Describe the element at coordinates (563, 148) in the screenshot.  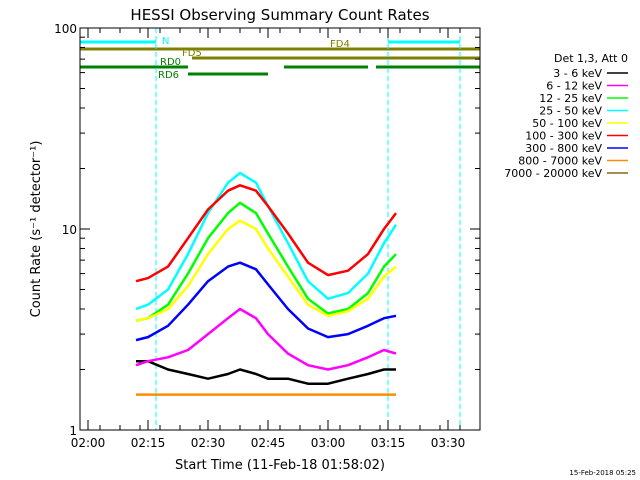
I see `legend-label-6: 300 - 800 keV` at that location.